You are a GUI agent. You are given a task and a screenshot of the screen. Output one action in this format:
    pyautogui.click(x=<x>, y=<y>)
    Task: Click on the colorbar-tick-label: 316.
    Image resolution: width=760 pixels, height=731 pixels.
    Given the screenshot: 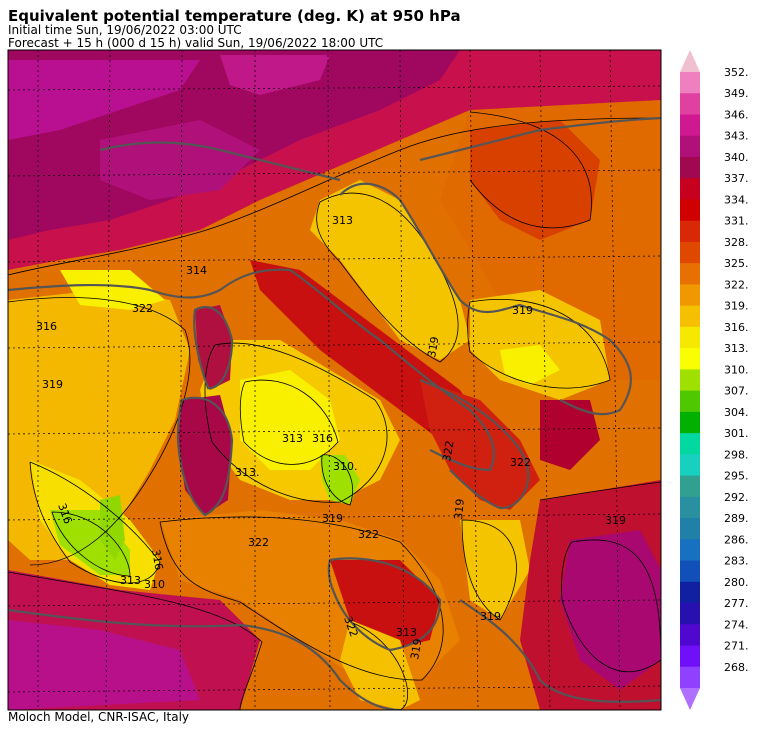 What is the action you would take?
    pyautogui.click(x=736, y=327)
    